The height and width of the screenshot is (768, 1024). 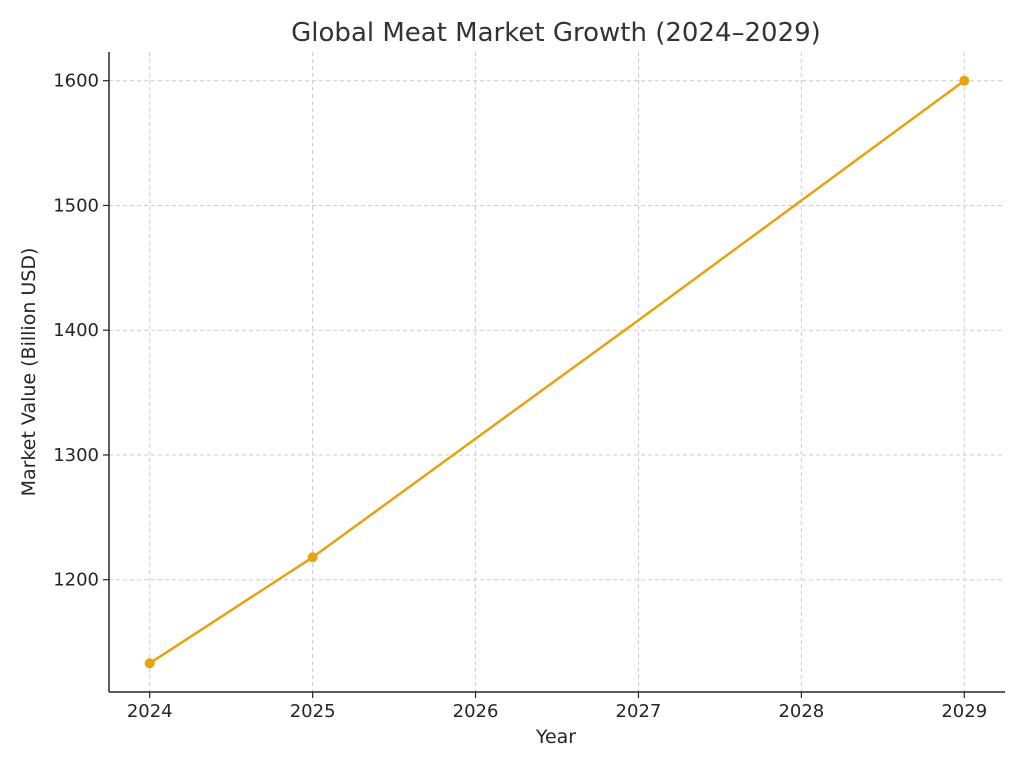 I want to click on y-tick-label: 1200, so click(x=76, y=580).